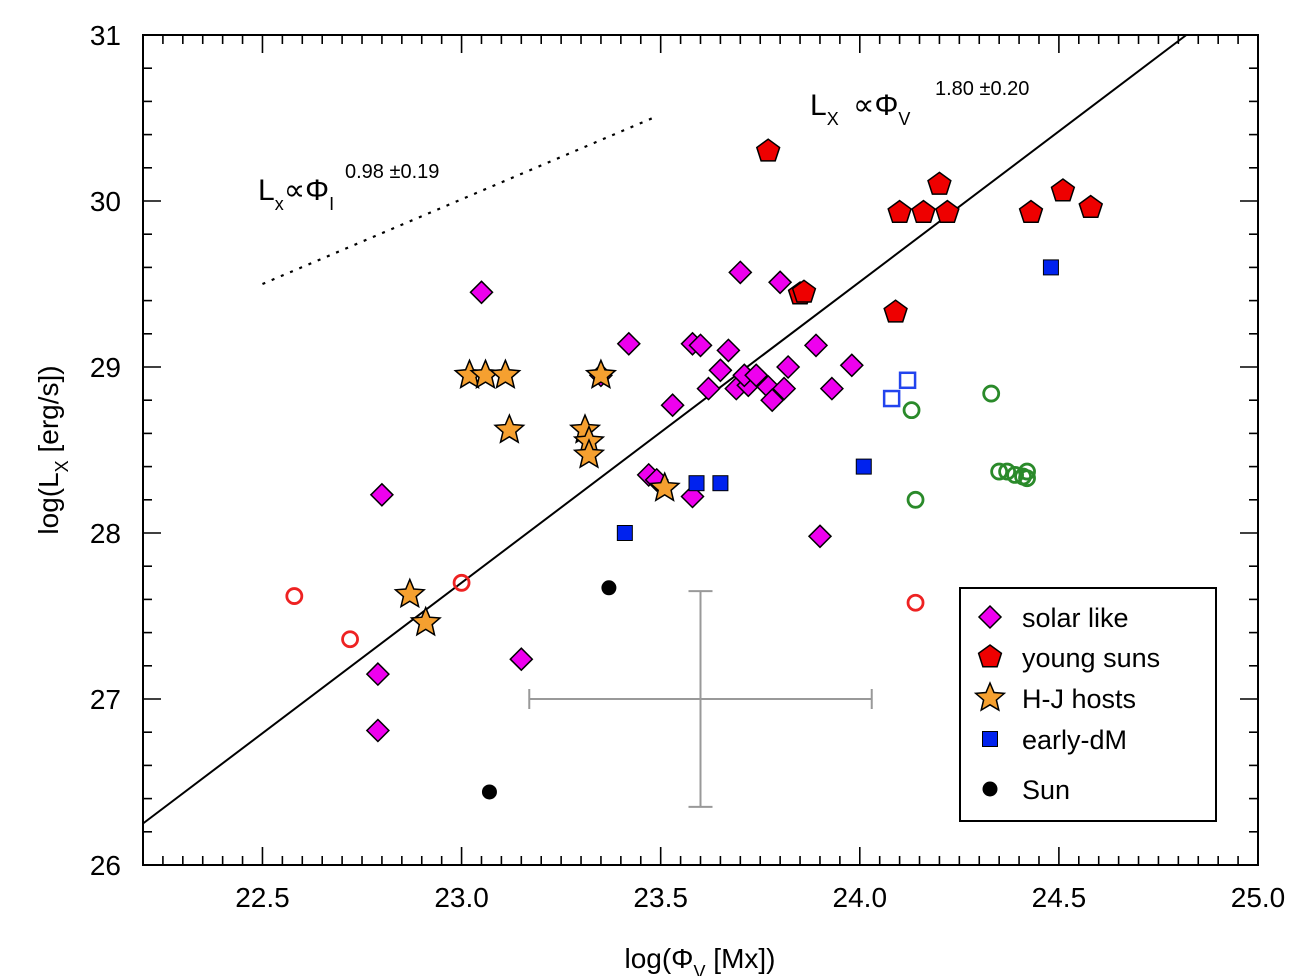 The width and height of the screenshot is (1316, 976). What do you see at coordinates (990, 617) in the screenshot?
I see `legend-marker-solar-like` at bounding box center [990, 617].